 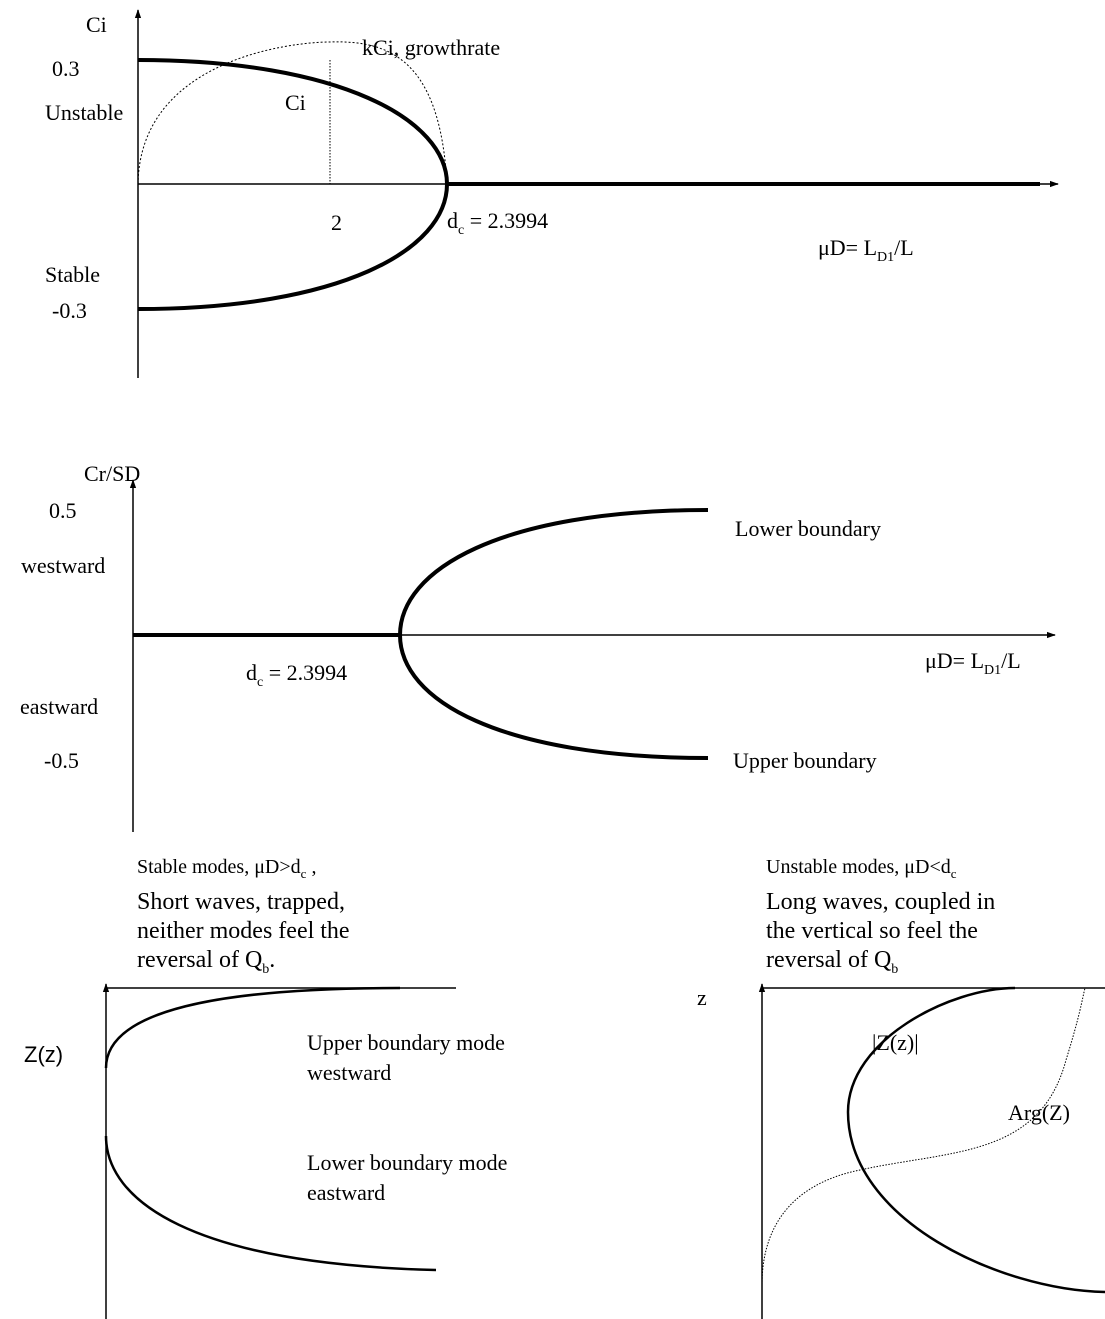 I want to click on p3-lower-mode-curve, so click(x=270, y=1203).